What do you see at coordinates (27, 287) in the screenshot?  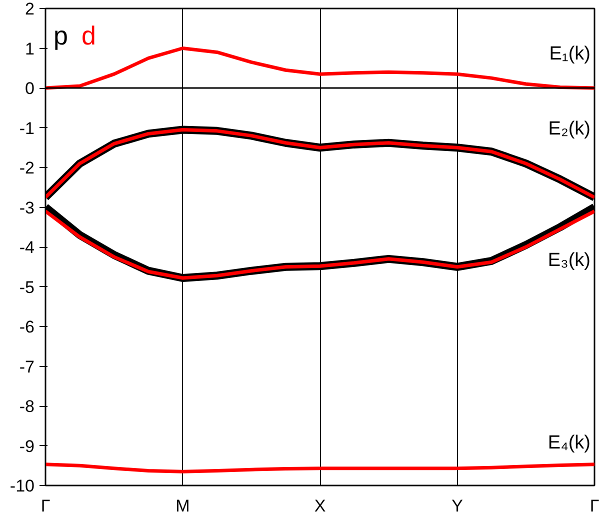 I see `y-tick-label: -5` at bounding box center [27, 287].